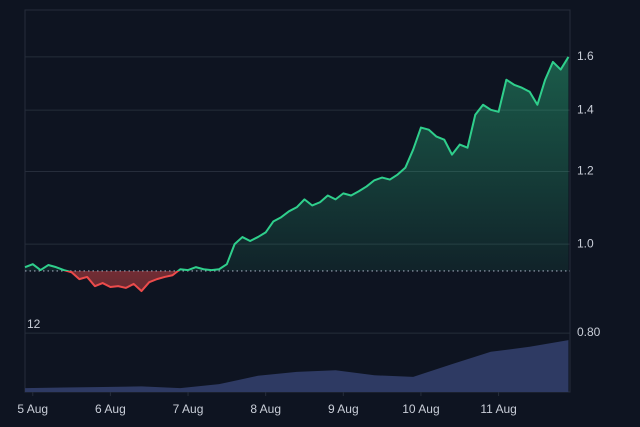 This screenshot has width=640, height=427. Describe the element at coordinates (110, 409) in the screenshot. I see `x-tick-label: 6 Aug` at that location.